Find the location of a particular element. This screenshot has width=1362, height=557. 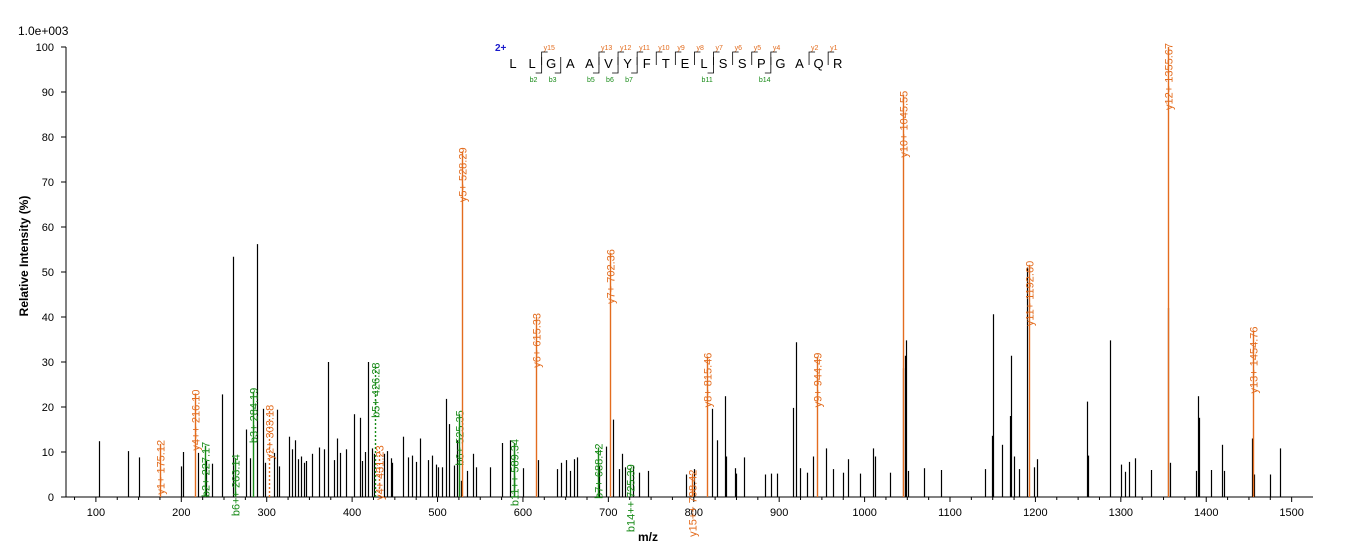

b-ion-mark: b14 is located at coordinates (765, 80).